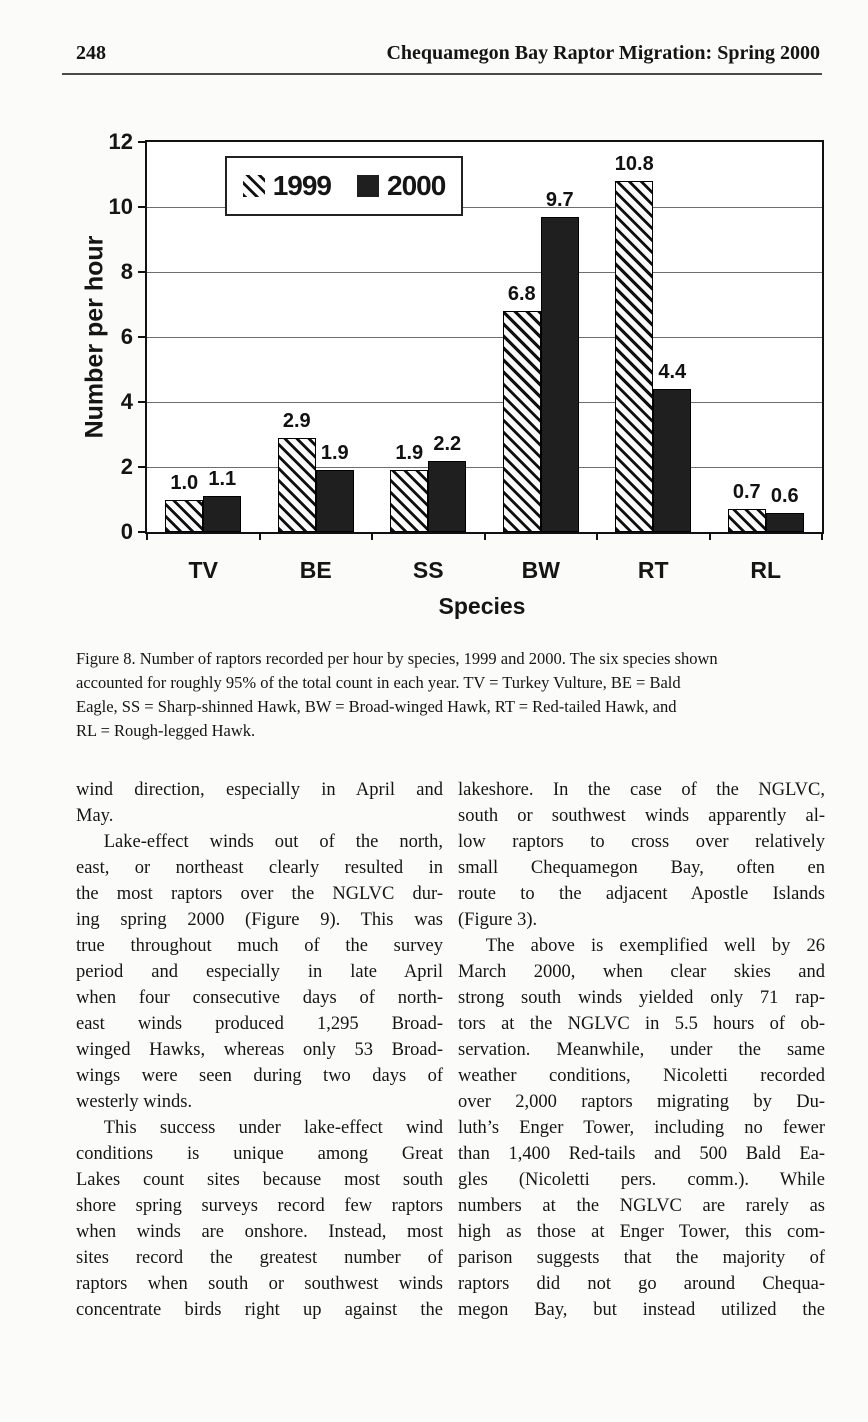  I want to click on value-label: 6.8, so click(521, 294).